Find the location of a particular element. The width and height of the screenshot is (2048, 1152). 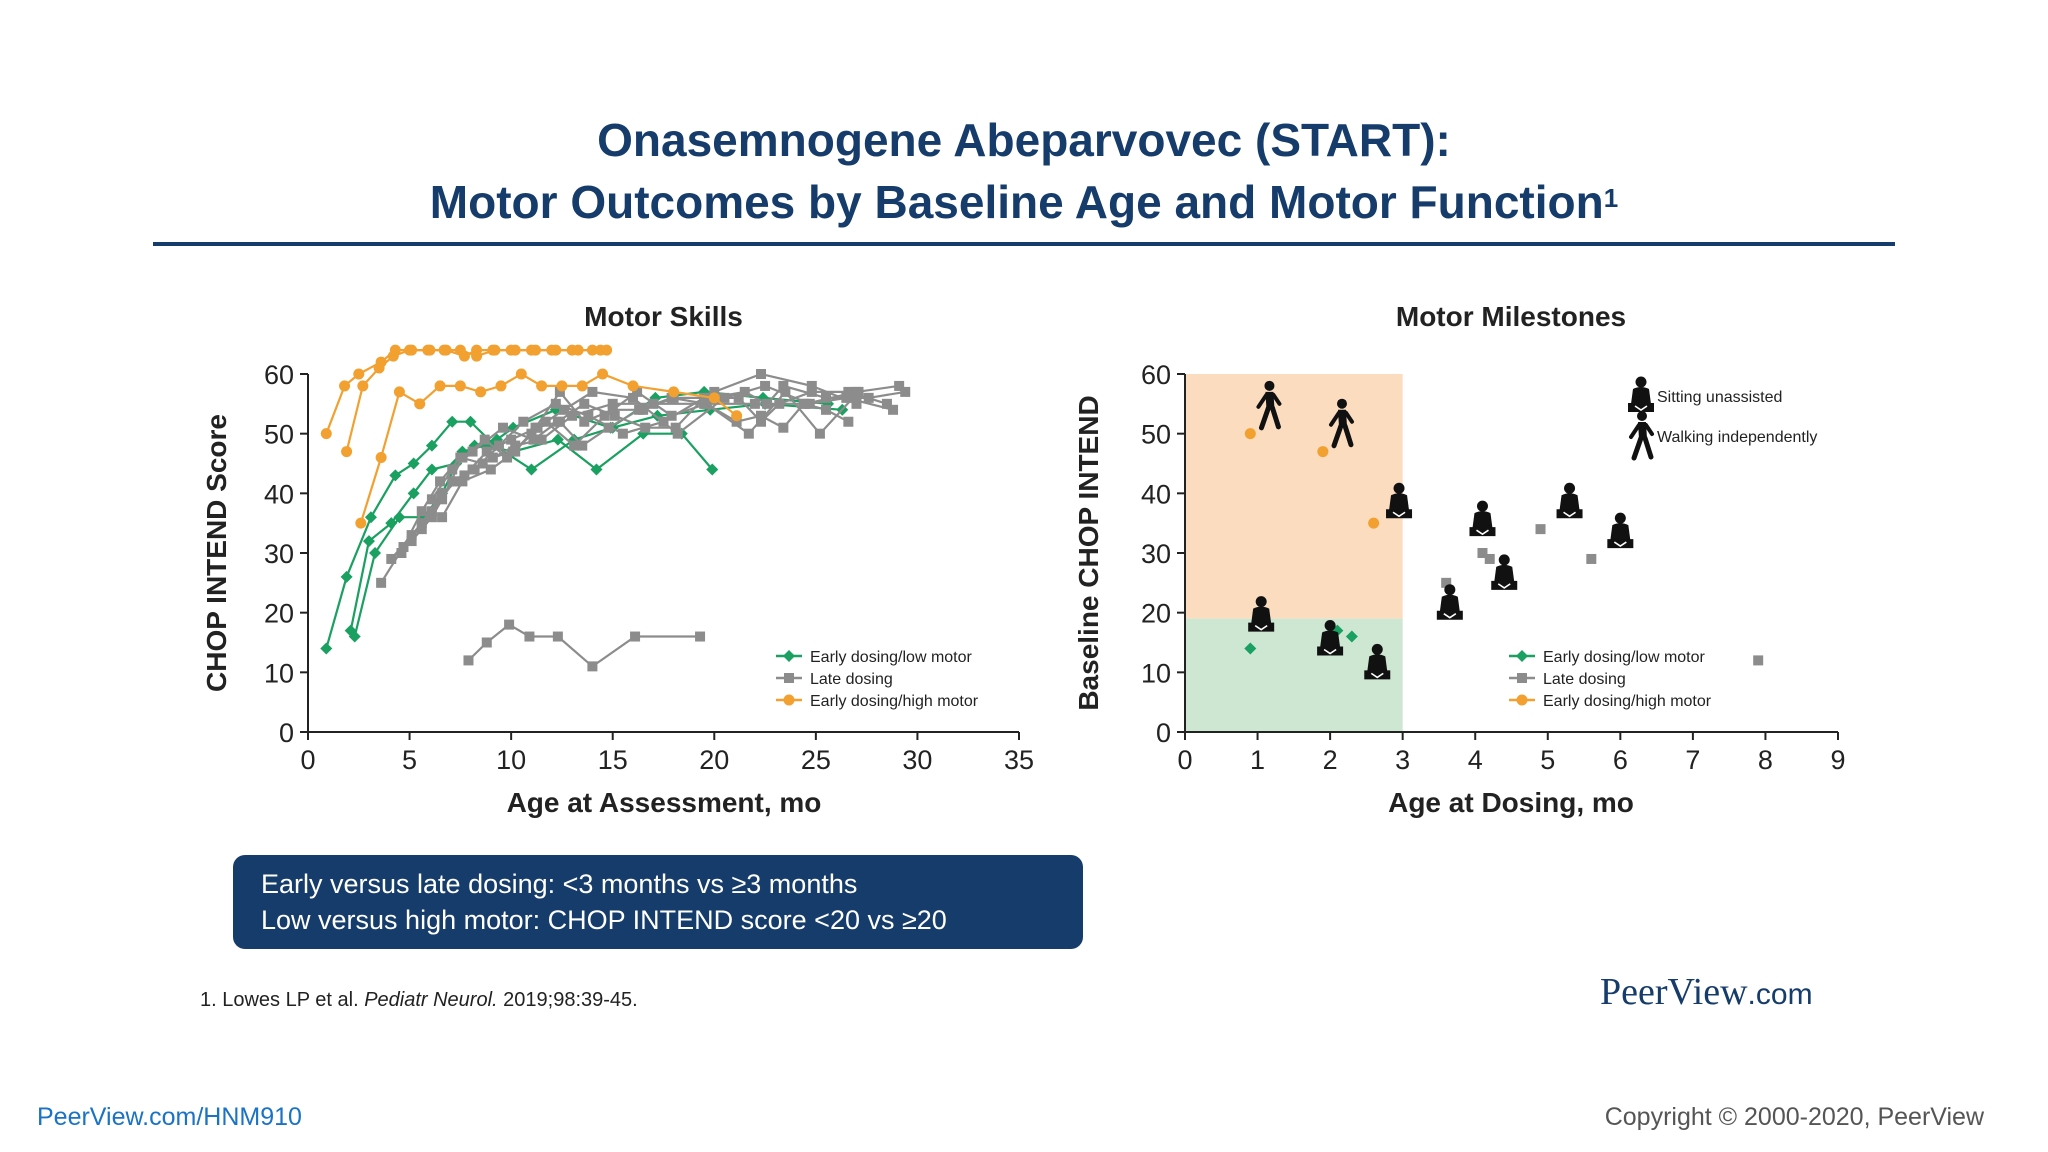

milestones-x-tick-label: 3 is located at coordinates (1402, 760).